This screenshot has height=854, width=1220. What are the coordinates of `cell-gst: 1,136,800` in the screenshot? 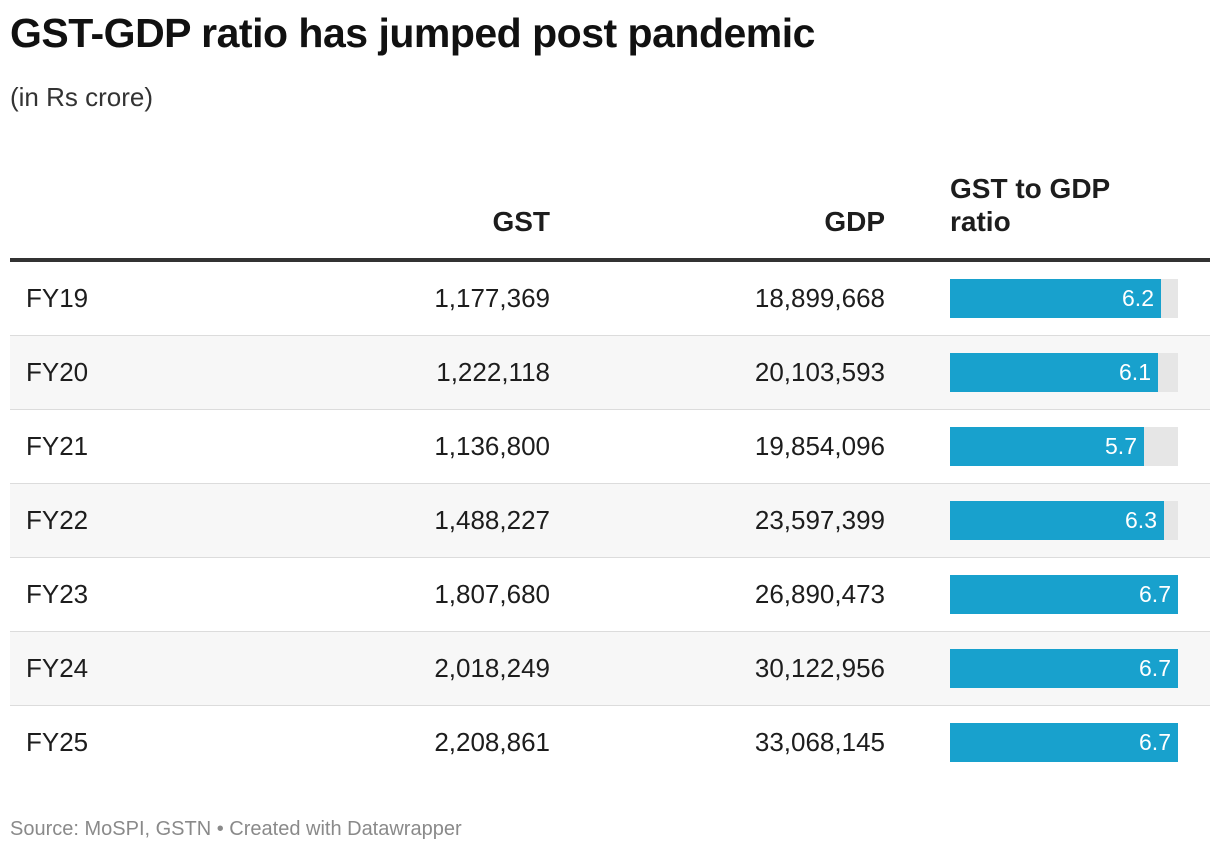 It's located at (492, 446).